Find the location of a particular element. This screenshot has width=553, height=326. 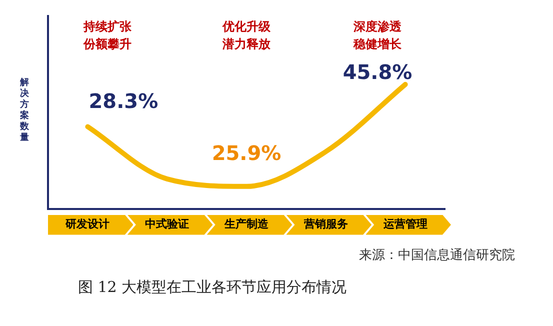

text: 深度渗透 is located at coordinates (377, 27).